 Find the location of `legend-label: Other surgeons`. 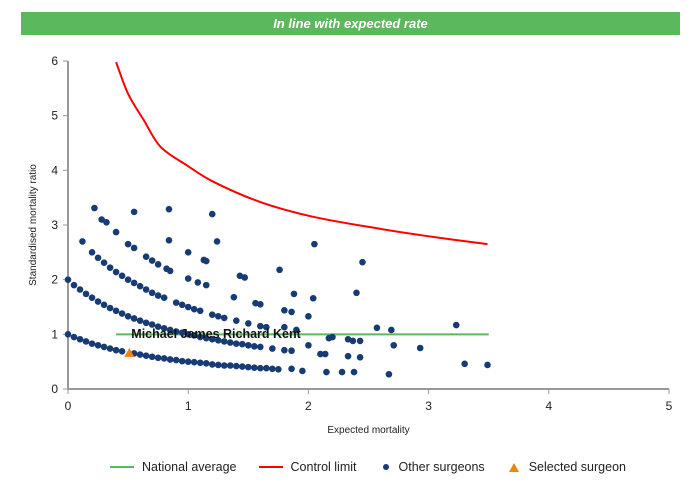

legend-label: Other surgeons is located at coordinates (441, 467).